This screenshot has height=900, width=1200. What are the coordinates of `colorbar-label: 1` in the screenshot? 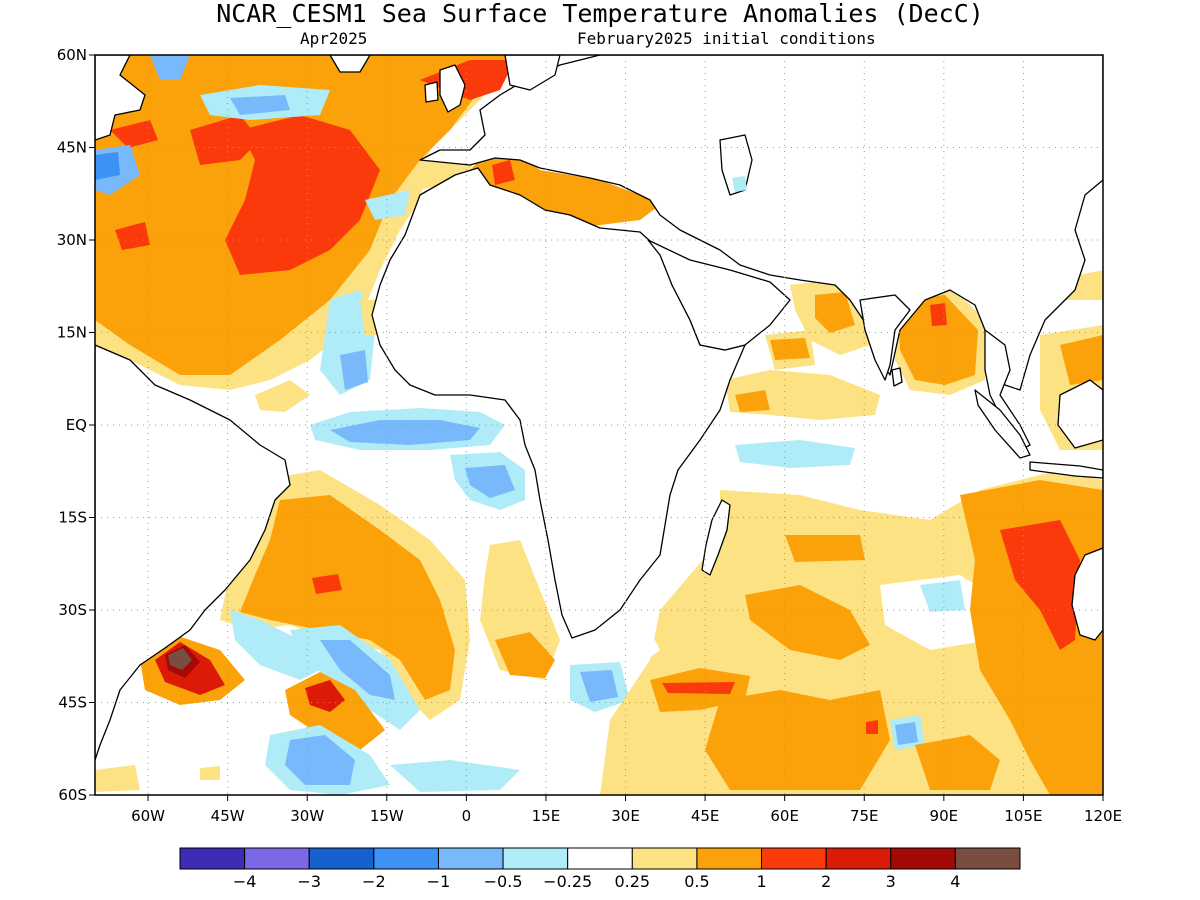 It's located at (761, 881).